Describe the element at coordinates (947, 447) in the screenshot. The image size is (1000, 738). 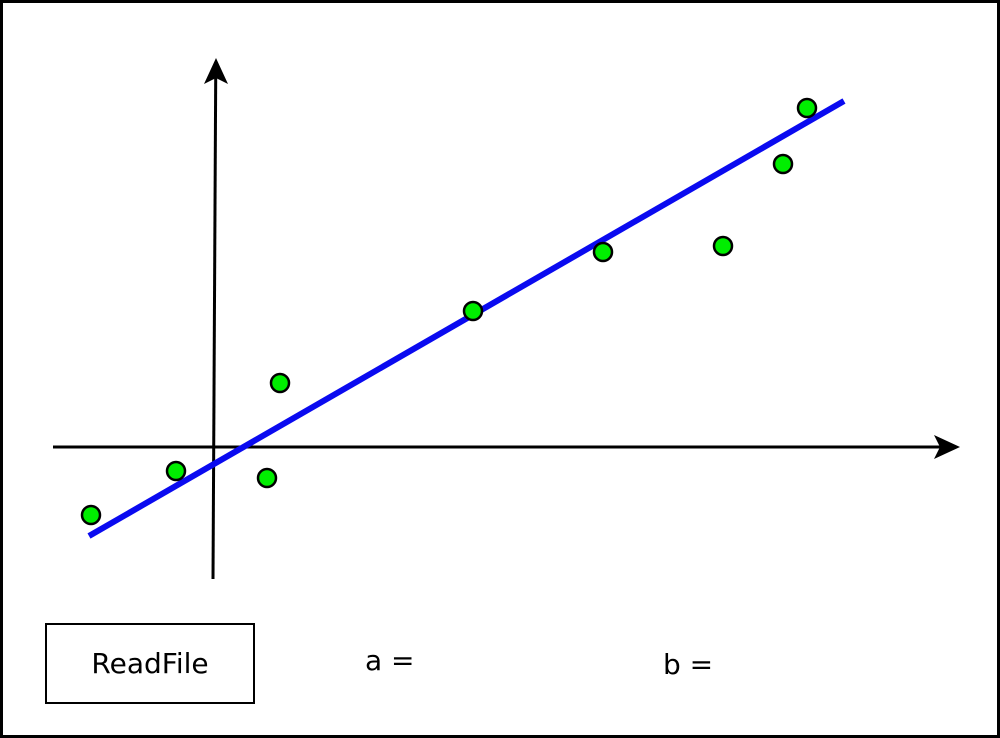
I see `x-axis-arrow-icon` at that location.